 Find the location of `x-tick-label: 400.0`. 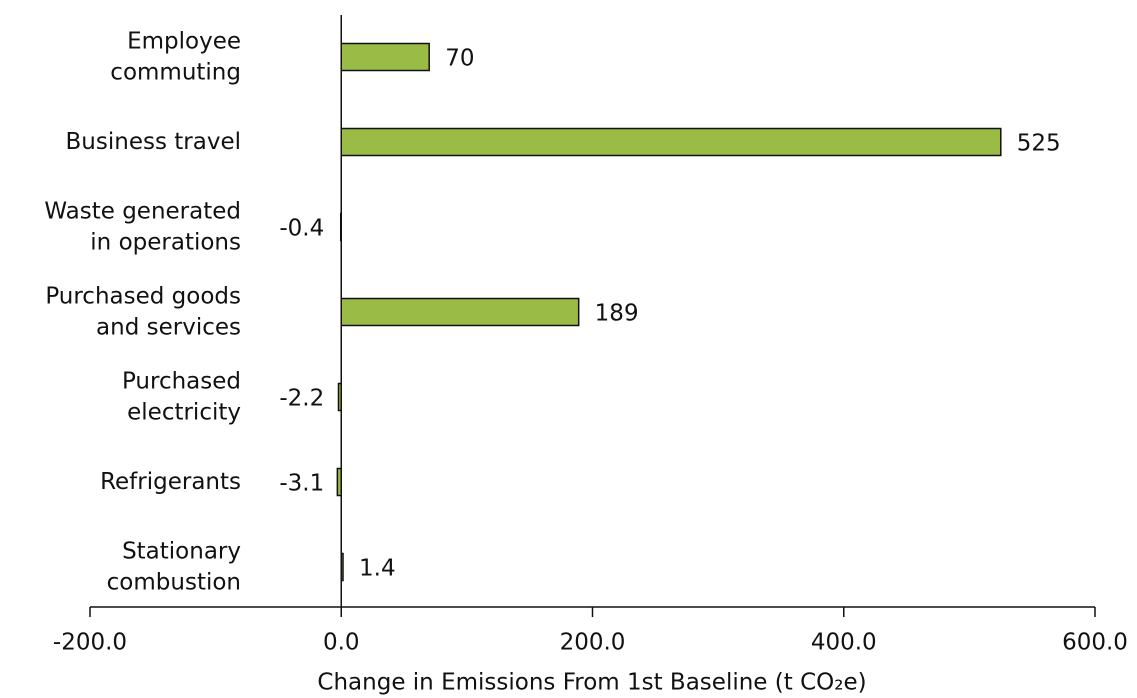

x-tick-label: 400.0 is located at coordinates (844, 643).